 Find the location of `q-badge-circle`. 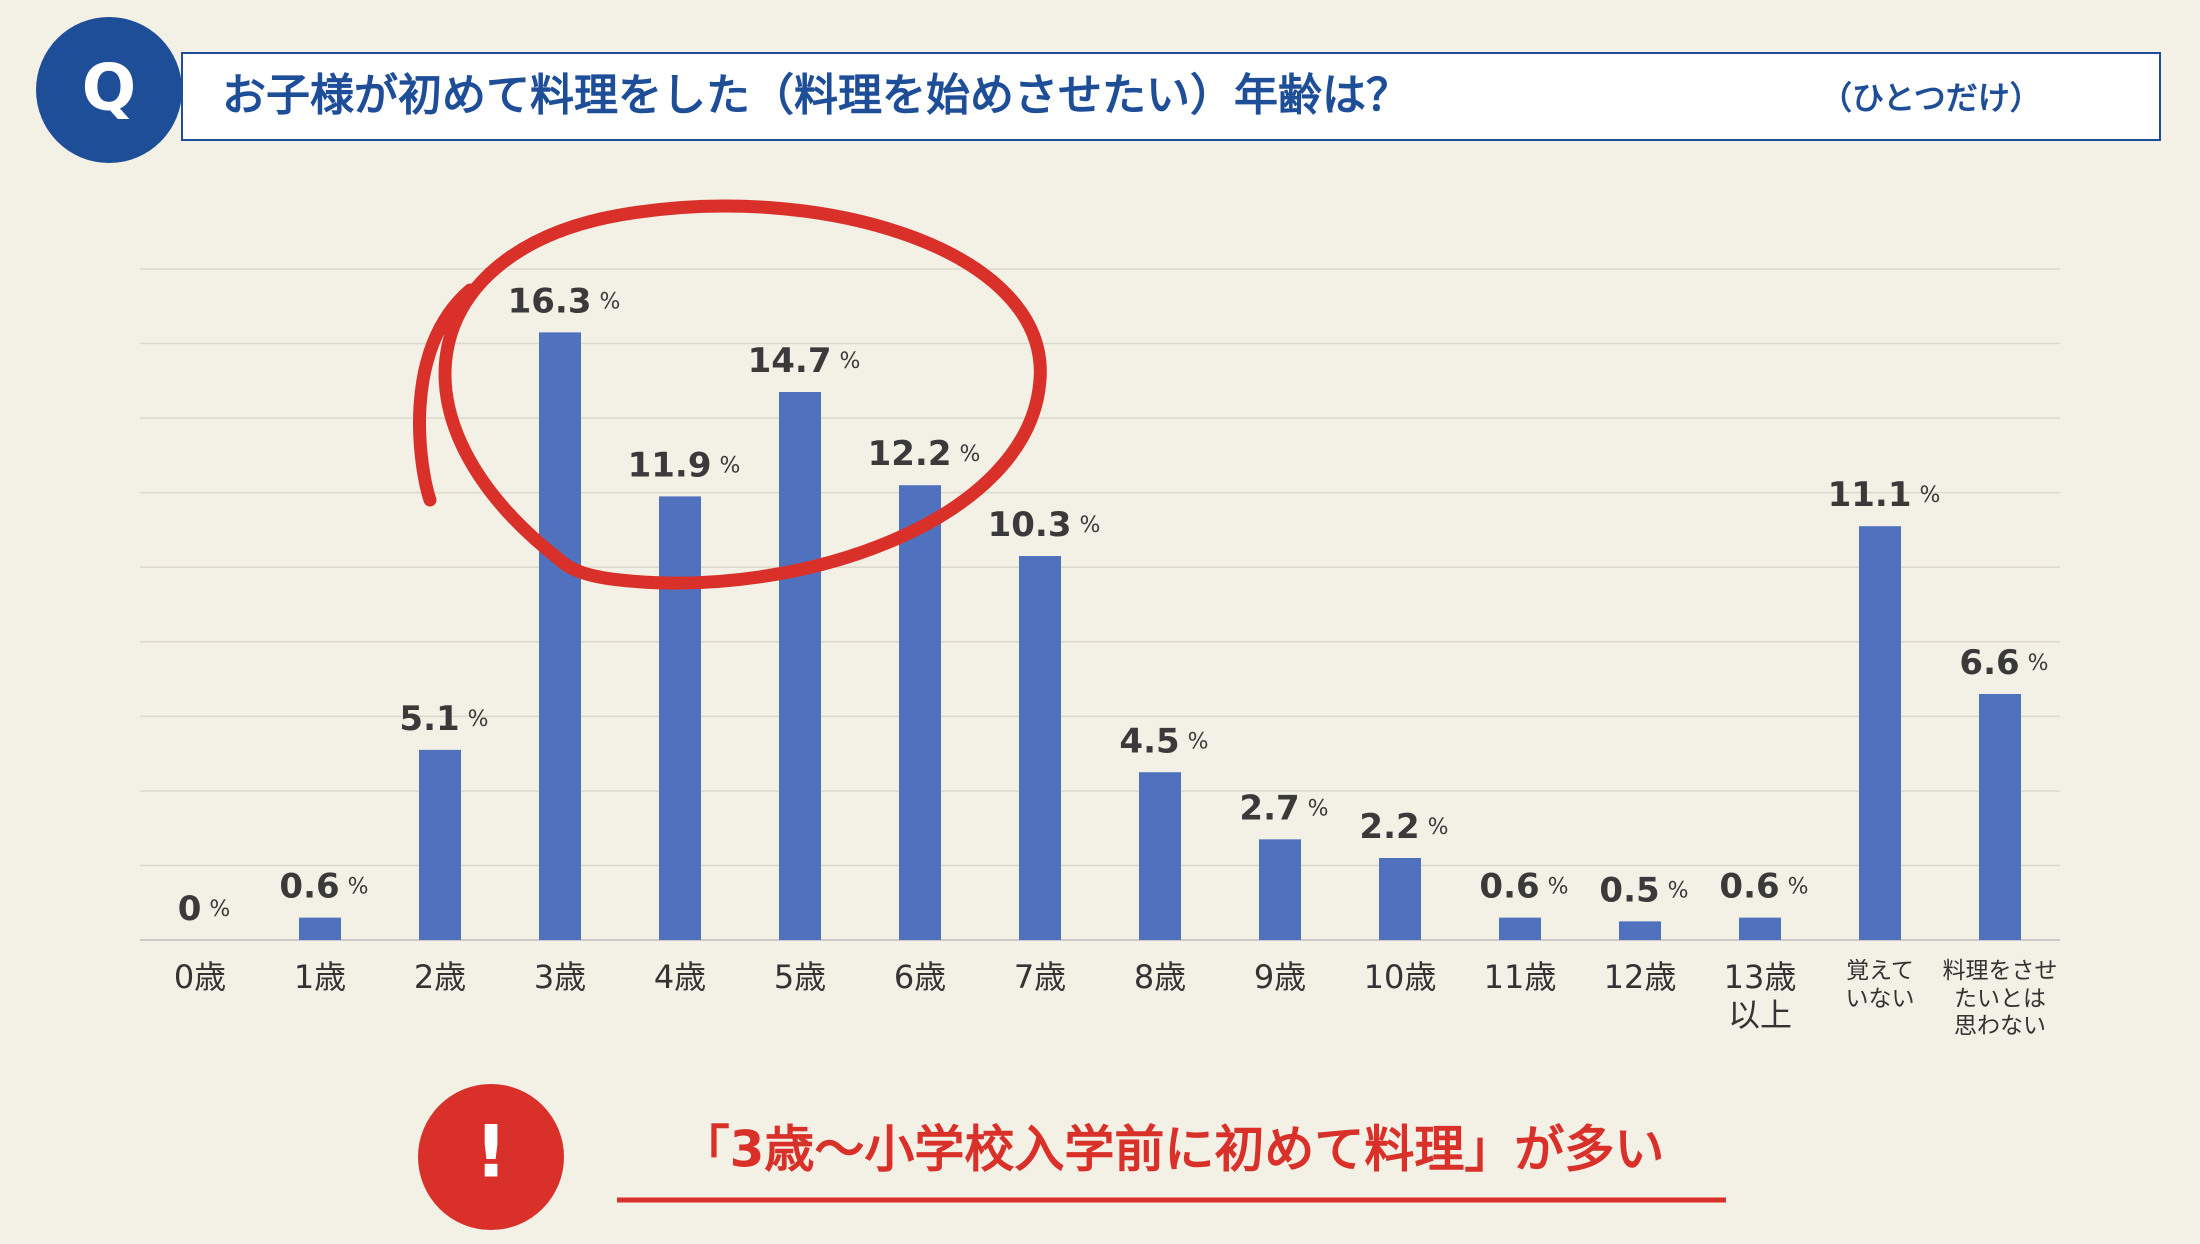

q-badge-circle is located at coordinates (109, 90).